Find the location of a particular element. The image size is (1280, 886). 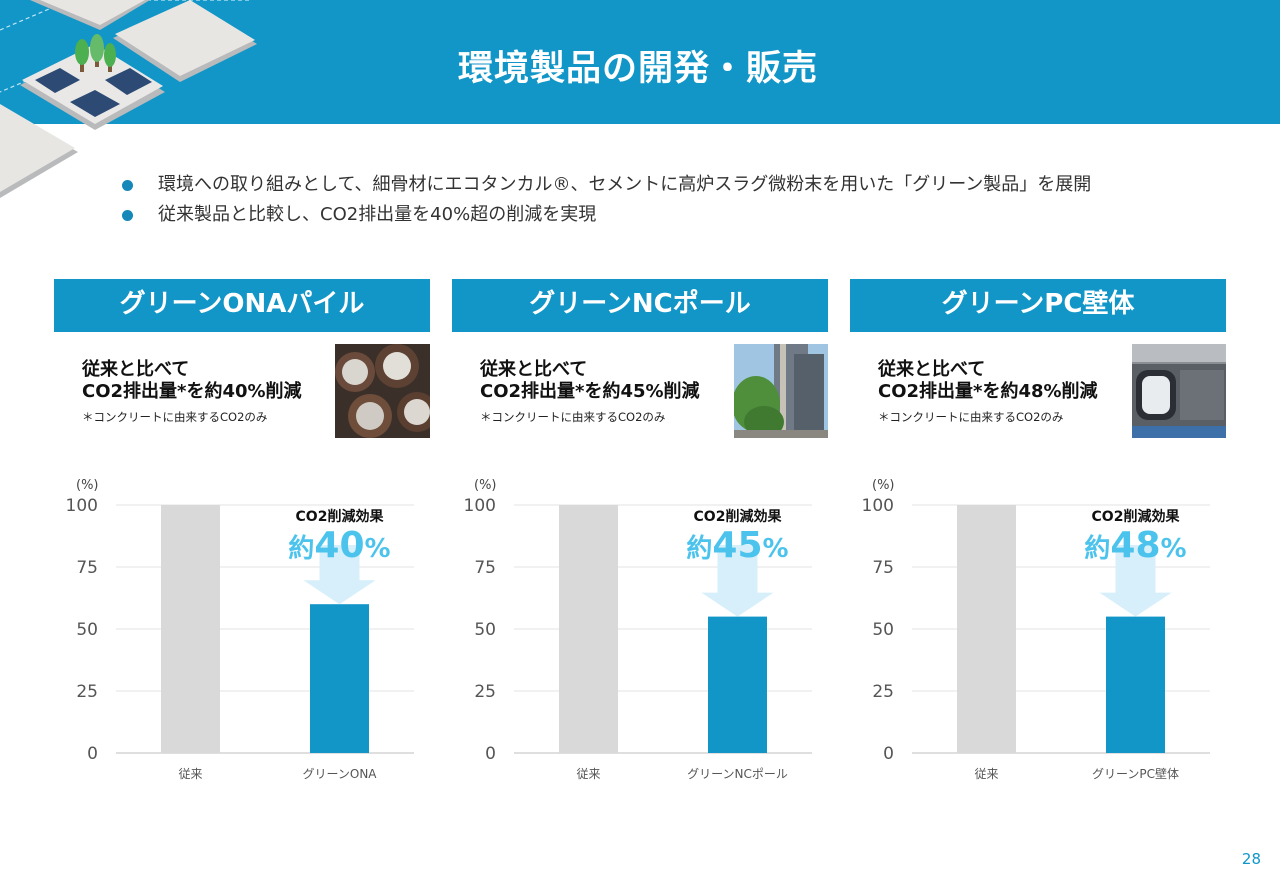

bullet-item: 従来製品と比較し、CO2排出量を40%超の削減を実現 is located at coordinates (604, 215).